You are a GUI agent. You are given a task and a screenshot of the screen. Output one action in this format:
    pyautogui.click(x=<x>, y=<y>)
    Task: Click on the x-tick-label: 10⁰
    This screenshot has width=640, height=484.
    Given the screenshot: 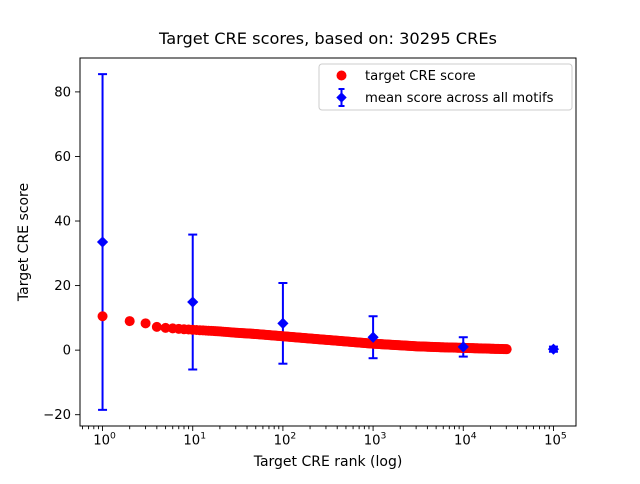 What is the action you would take?
    pyautogui.click(x=104, y=440)
    